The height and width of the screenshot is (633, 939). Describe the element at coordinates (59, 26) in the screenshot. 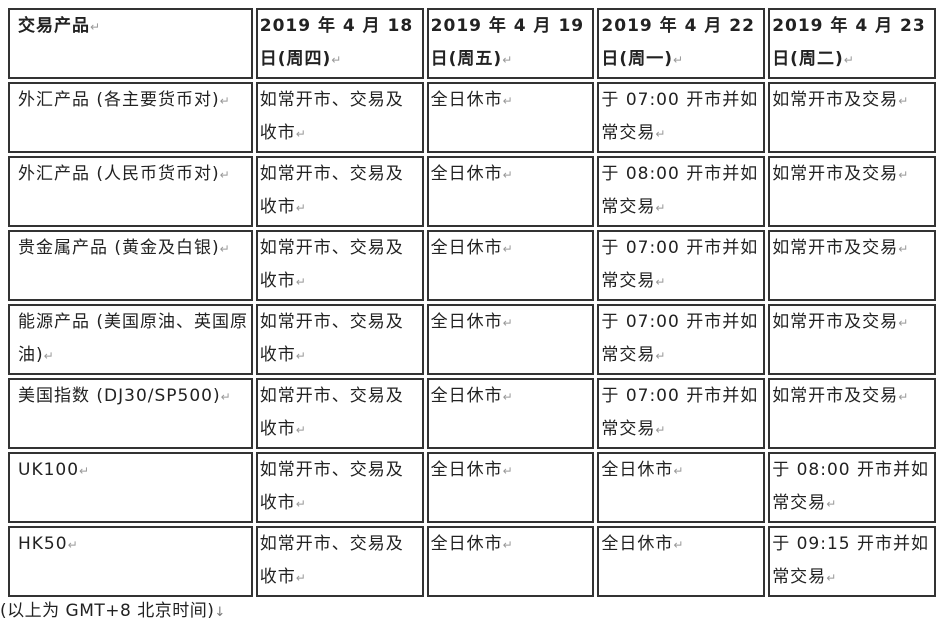

I see `header-text: 交易产品` at that location.